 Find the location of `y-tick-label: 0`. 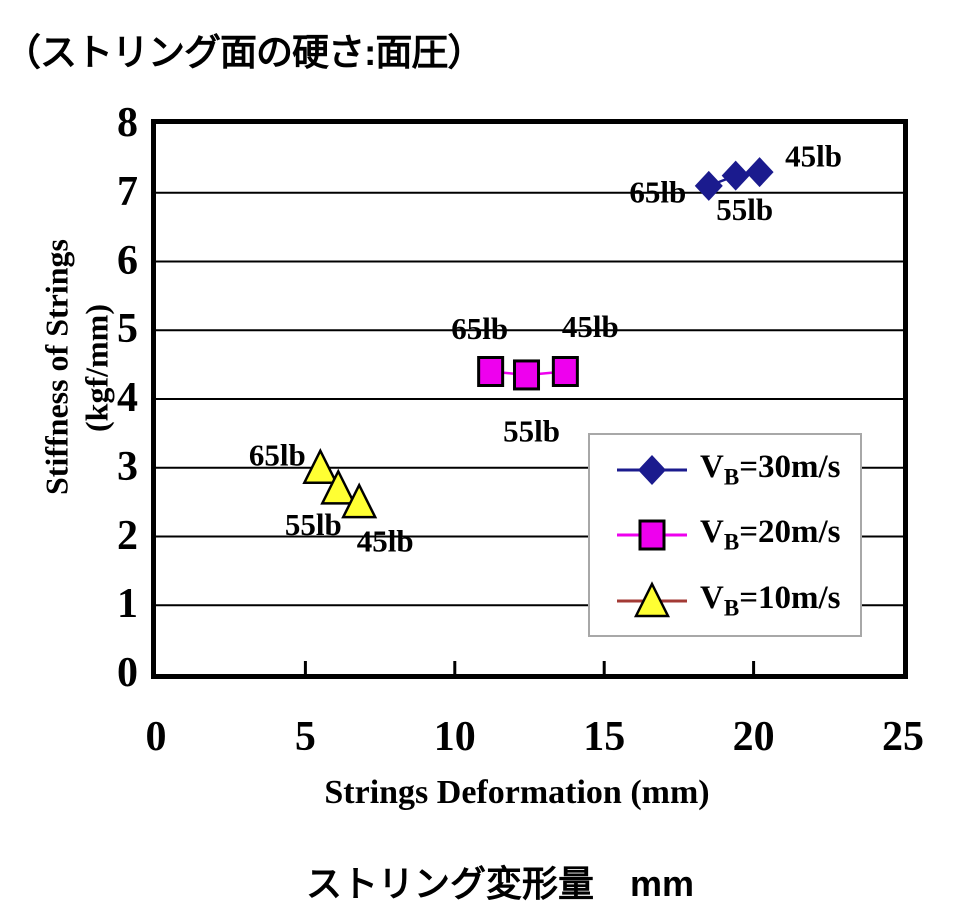

y-tick-label: 0 is located at coordinates (127, 673).